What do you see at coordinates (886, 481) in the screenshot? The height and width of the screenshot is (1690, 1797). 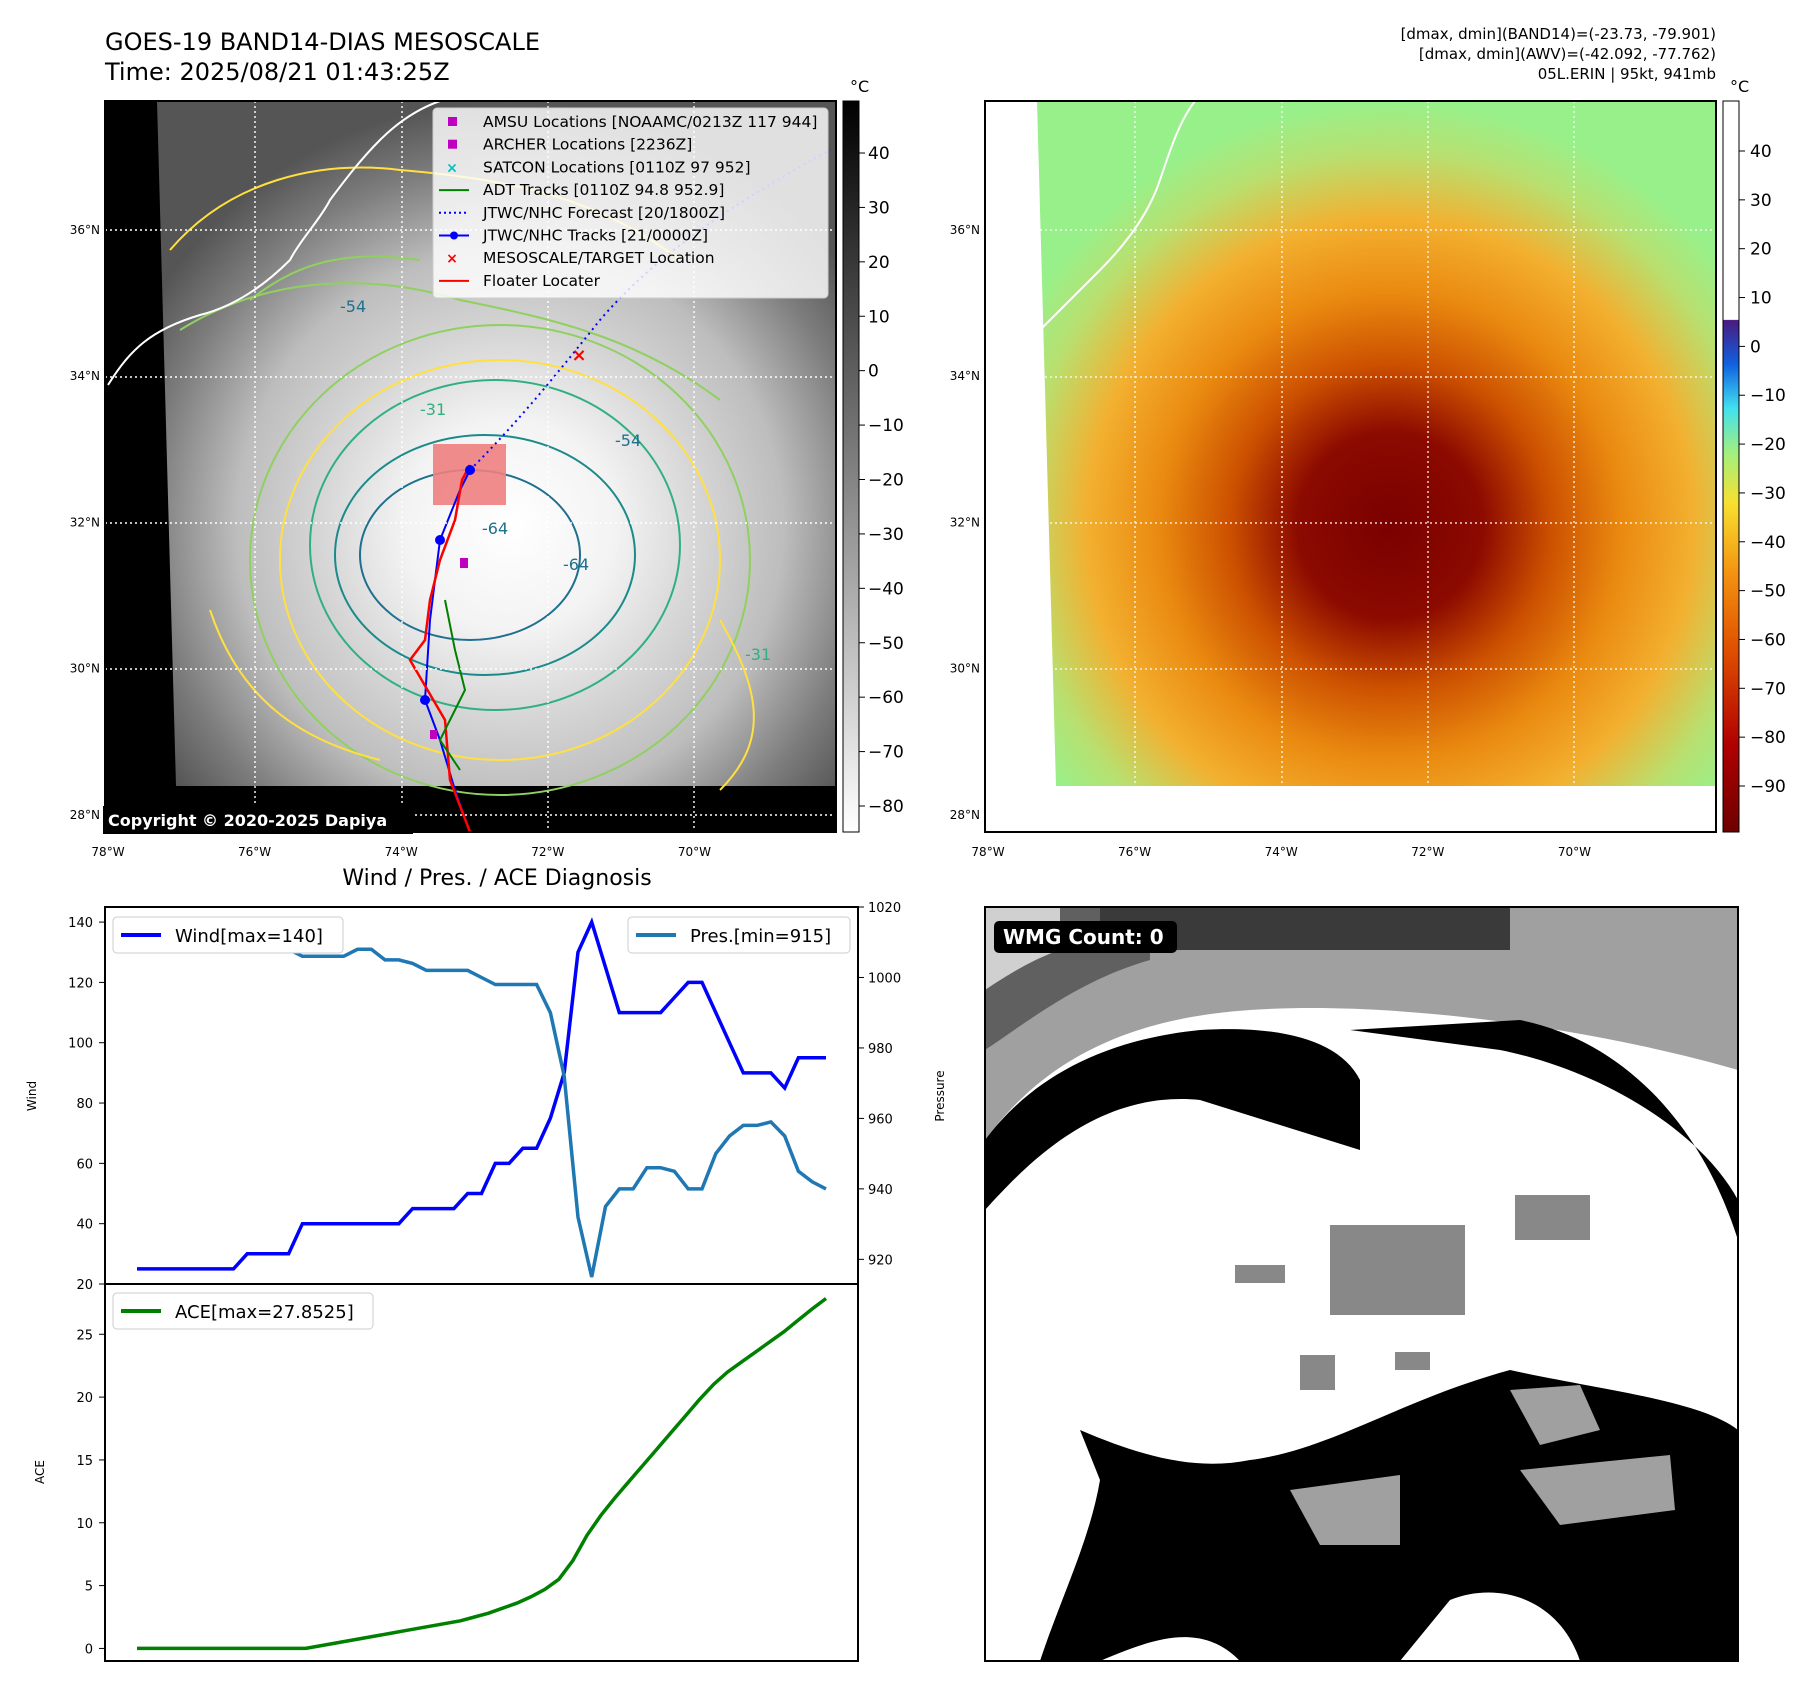 I see `gray-colorbar-label: −20` at bounding box center [886, 481].